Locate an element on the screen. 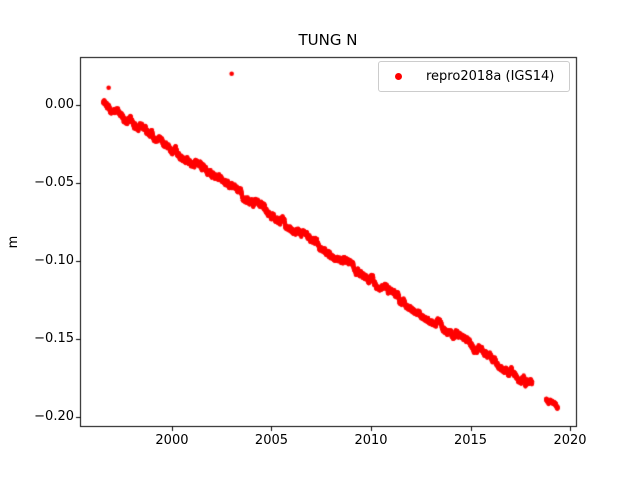  legend-marker-dot-icon is located at coordinates (398, 76).